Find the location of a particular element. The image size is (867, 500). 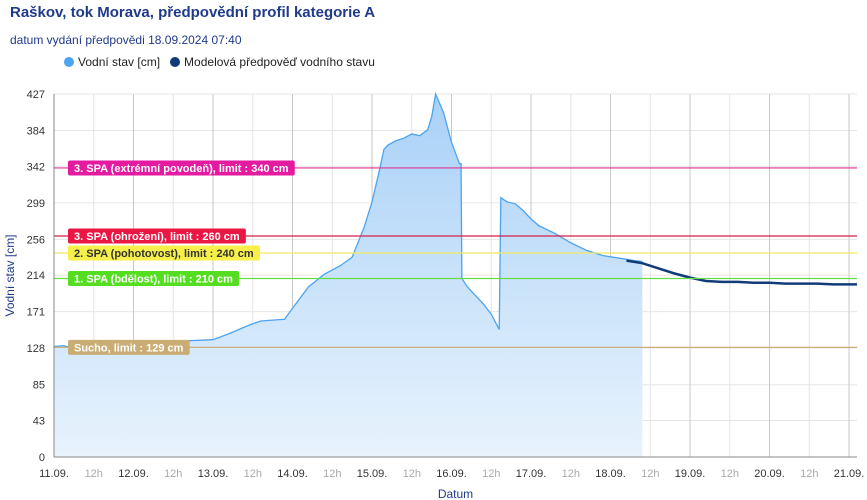

x-tick-label: 20.09. is located at coordinates (769, 474).